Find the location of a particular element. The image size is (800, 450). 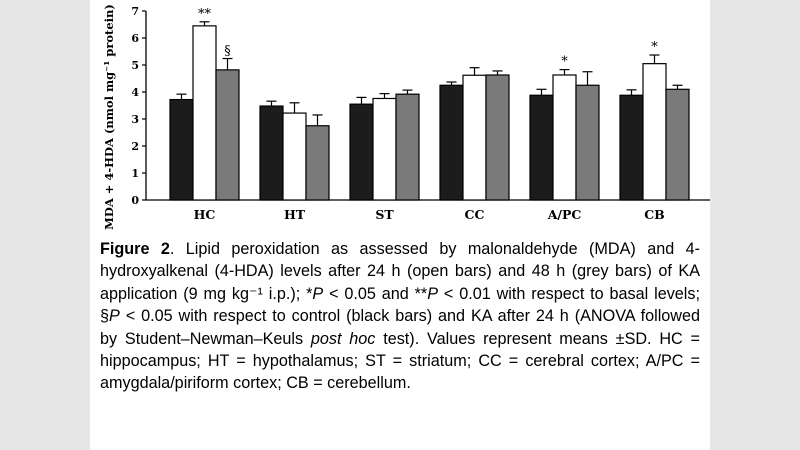

x-tick-label: CB is located at coordinates (654, 214).